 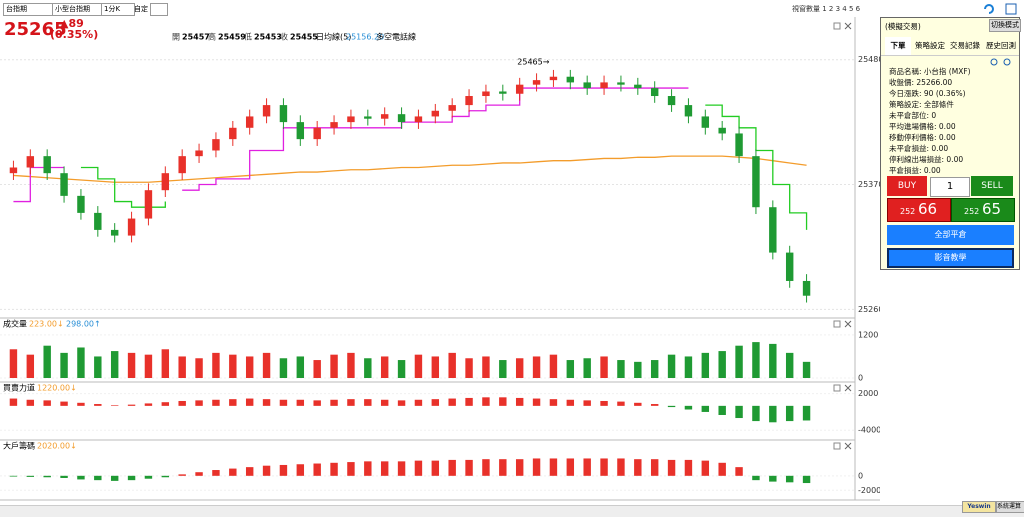 I want to click on ma-note: 多空電話線, so click(x=396, y=37).